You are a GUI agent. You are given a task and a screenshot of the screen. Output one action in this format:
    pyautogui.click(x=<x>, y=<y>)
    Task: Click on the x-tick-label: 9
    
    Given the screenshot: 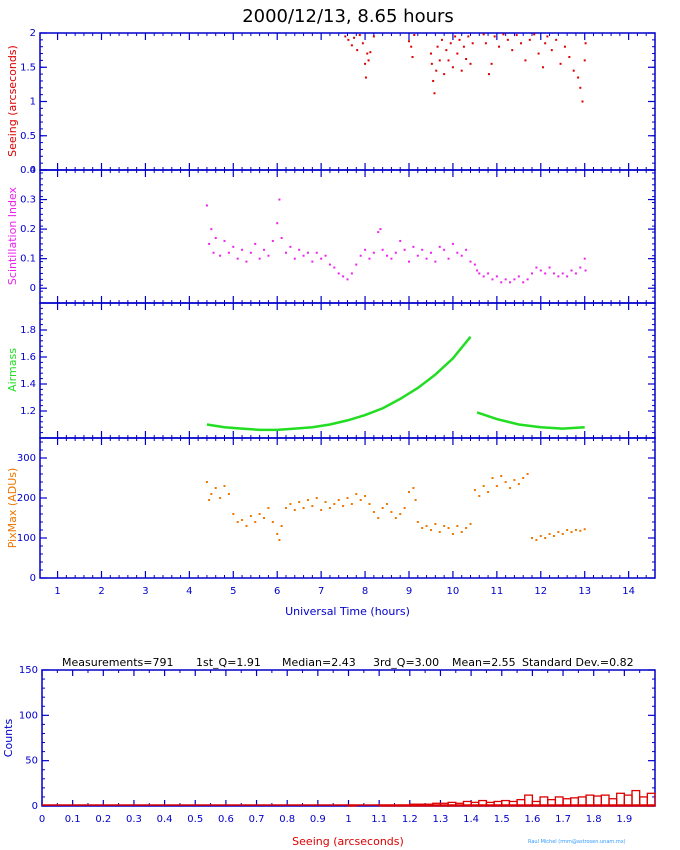 What is the action you would take?
    pyautogui.click(x=409, y=591)
    